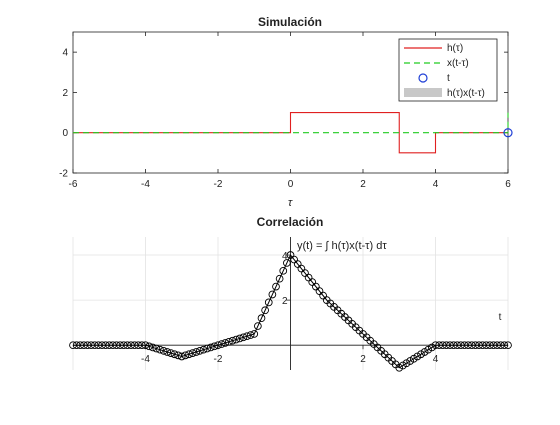 Image resolution: width=560 pixels, height=425 pixels. Describe the element at coordinates (500, 317) in the screenshot. I see `correlation-x-label: t` at that location.